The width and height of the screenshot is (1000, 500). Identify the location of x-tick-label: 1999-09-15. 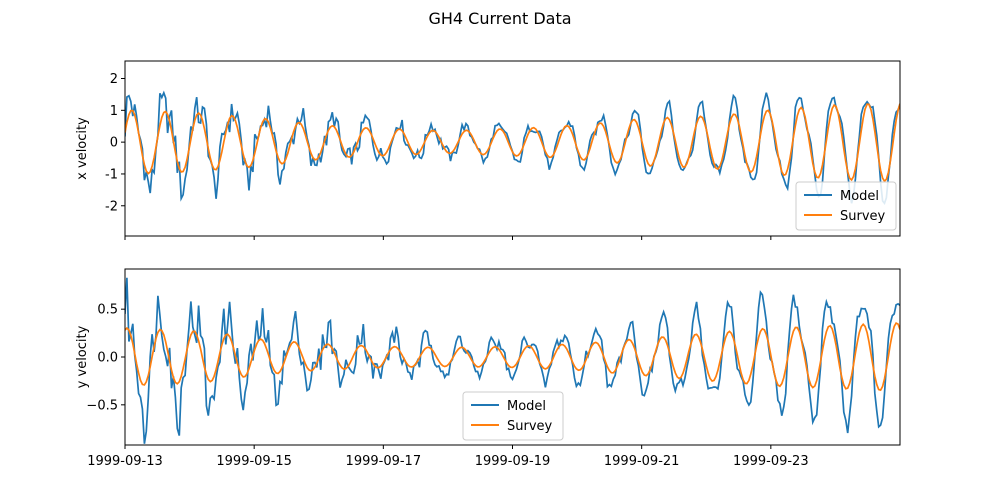
(254, 461).